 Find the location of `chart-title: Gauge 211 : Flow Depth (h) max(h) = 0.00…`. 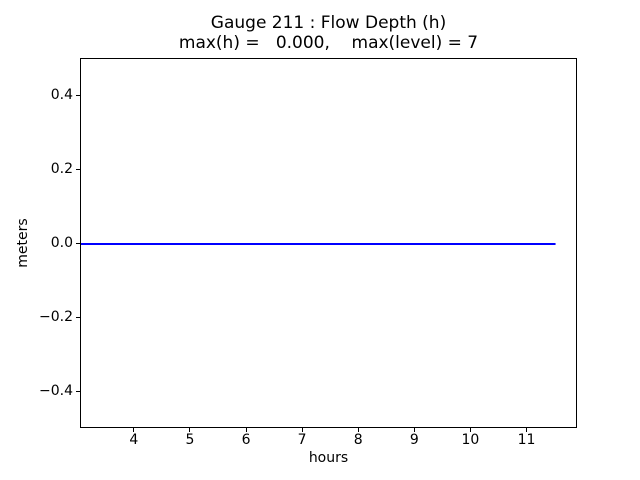

chart-title: Gauge 211 : Flow Depth (h) max(h) = 0.00… is located at coordinates (328, 33).